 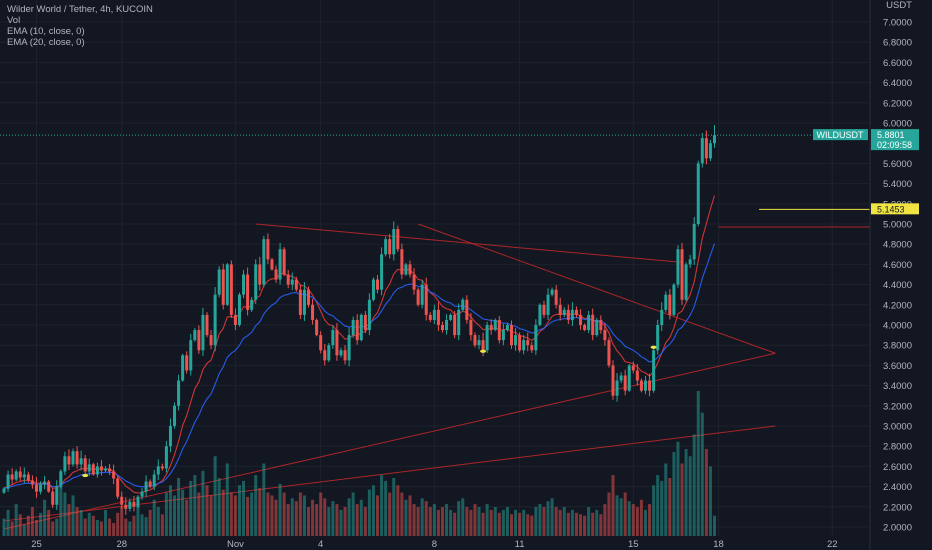 I want to click on time-tick: 18, so click(x=718, y=544).